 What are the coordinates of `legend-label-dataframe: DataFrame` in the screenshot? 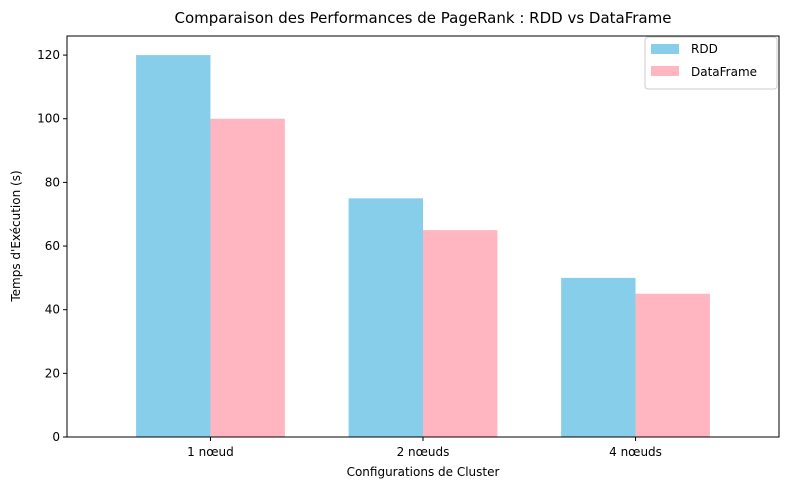 It's located at (724, 72).